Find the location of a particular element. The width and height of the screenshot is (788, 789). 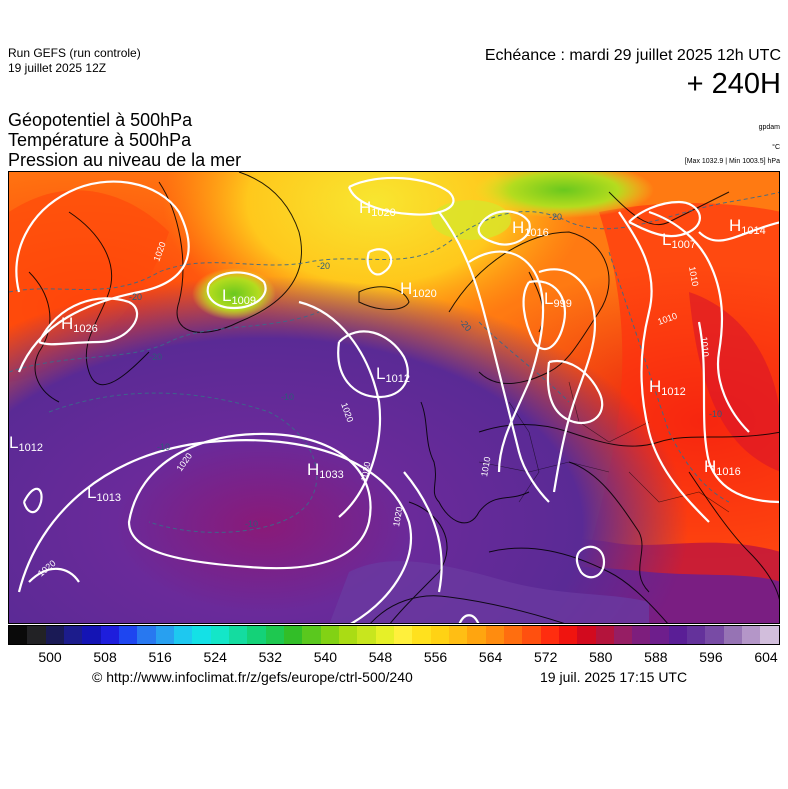

generated-time: 19 juil. 2025 17:15 UTC is located at coordinates (614, 677).